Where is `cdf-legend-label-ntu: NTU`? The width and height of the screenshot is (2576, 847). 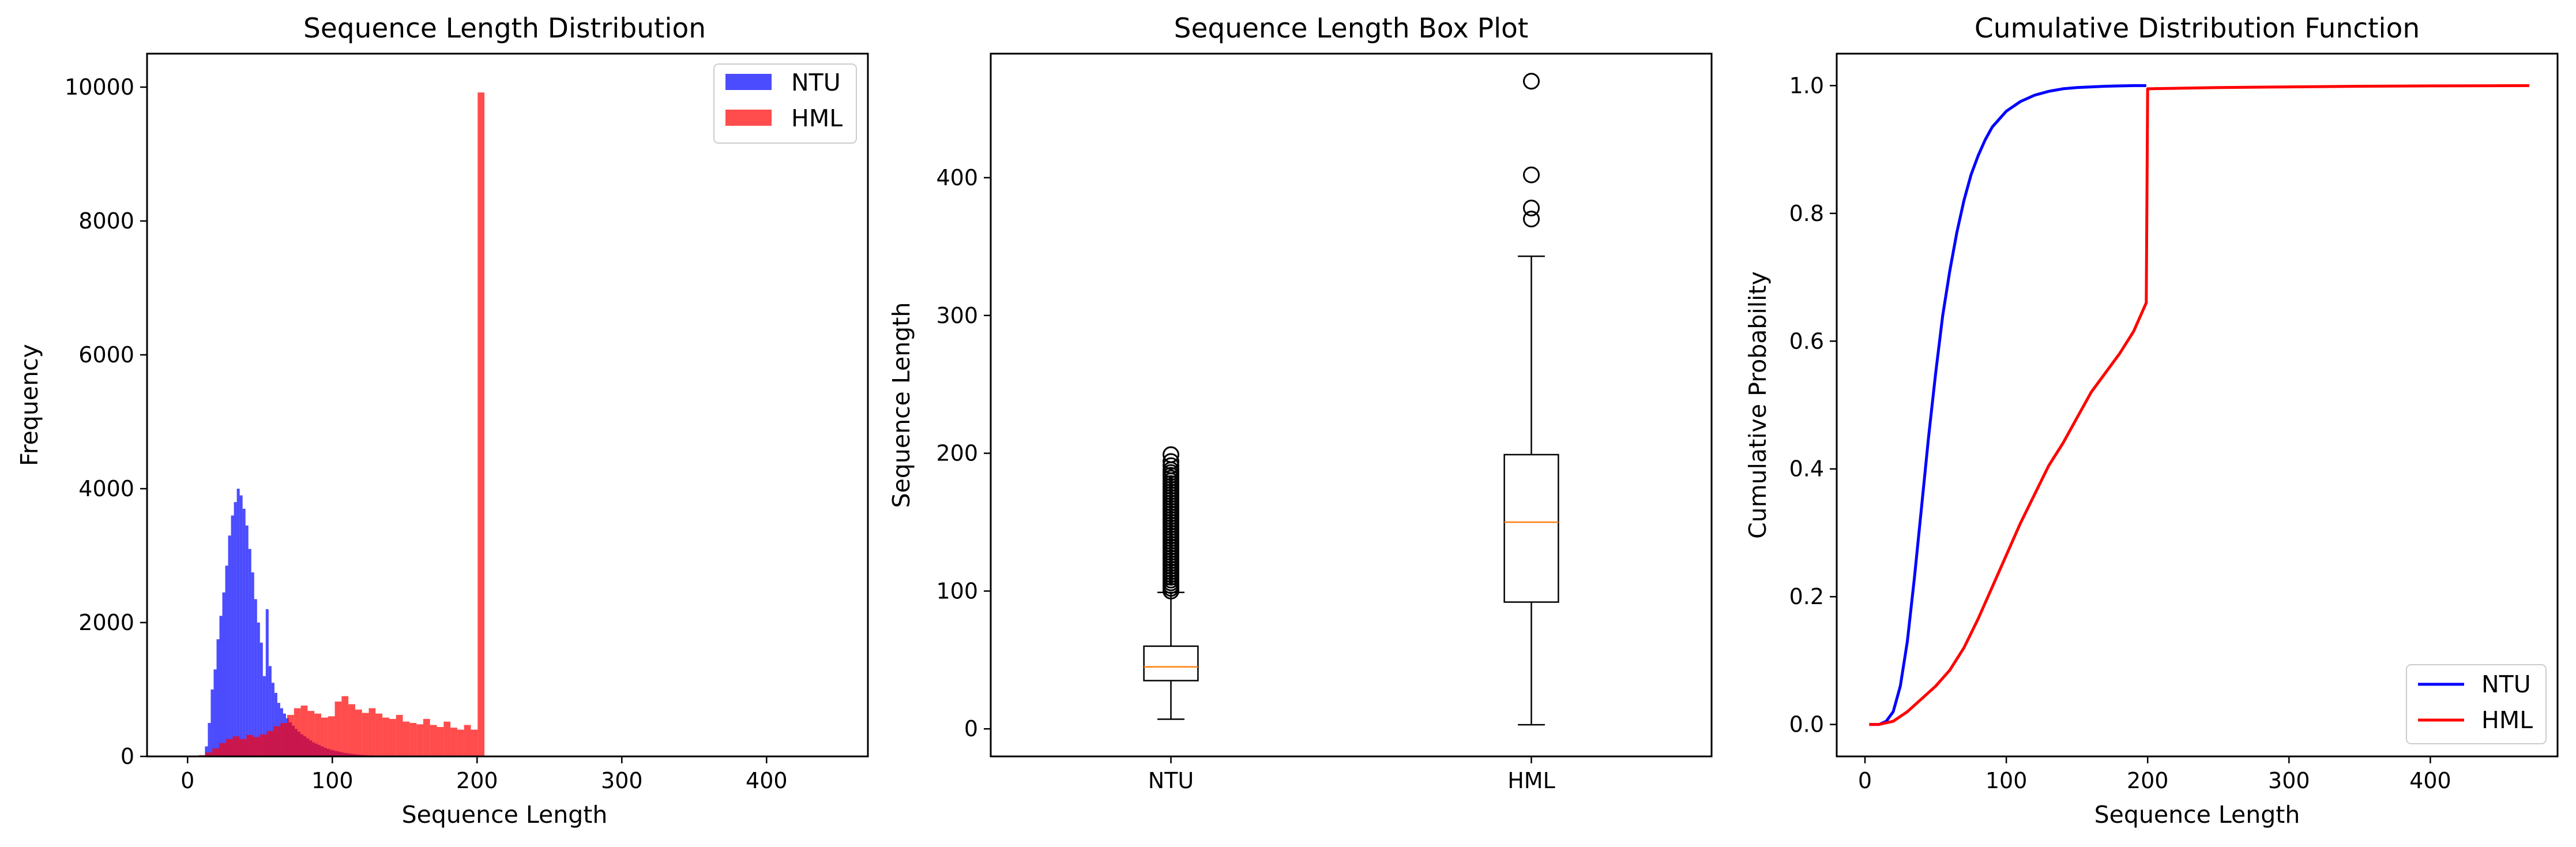
cdf-legend-label-ntu: NTU is located at coordinates (2506, 684).